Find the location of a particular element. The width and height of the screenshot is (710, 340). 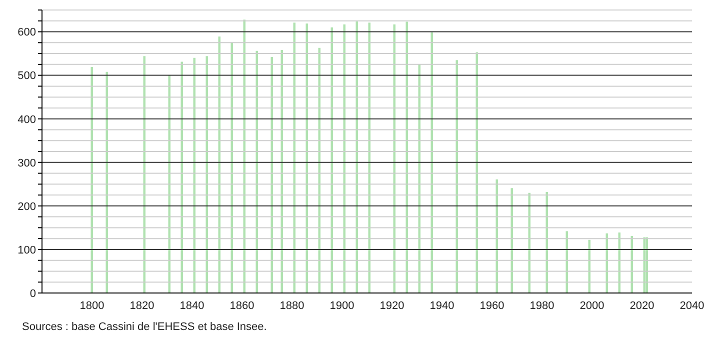

x-tick-label: 2040 is located at coordinates (692, 306).